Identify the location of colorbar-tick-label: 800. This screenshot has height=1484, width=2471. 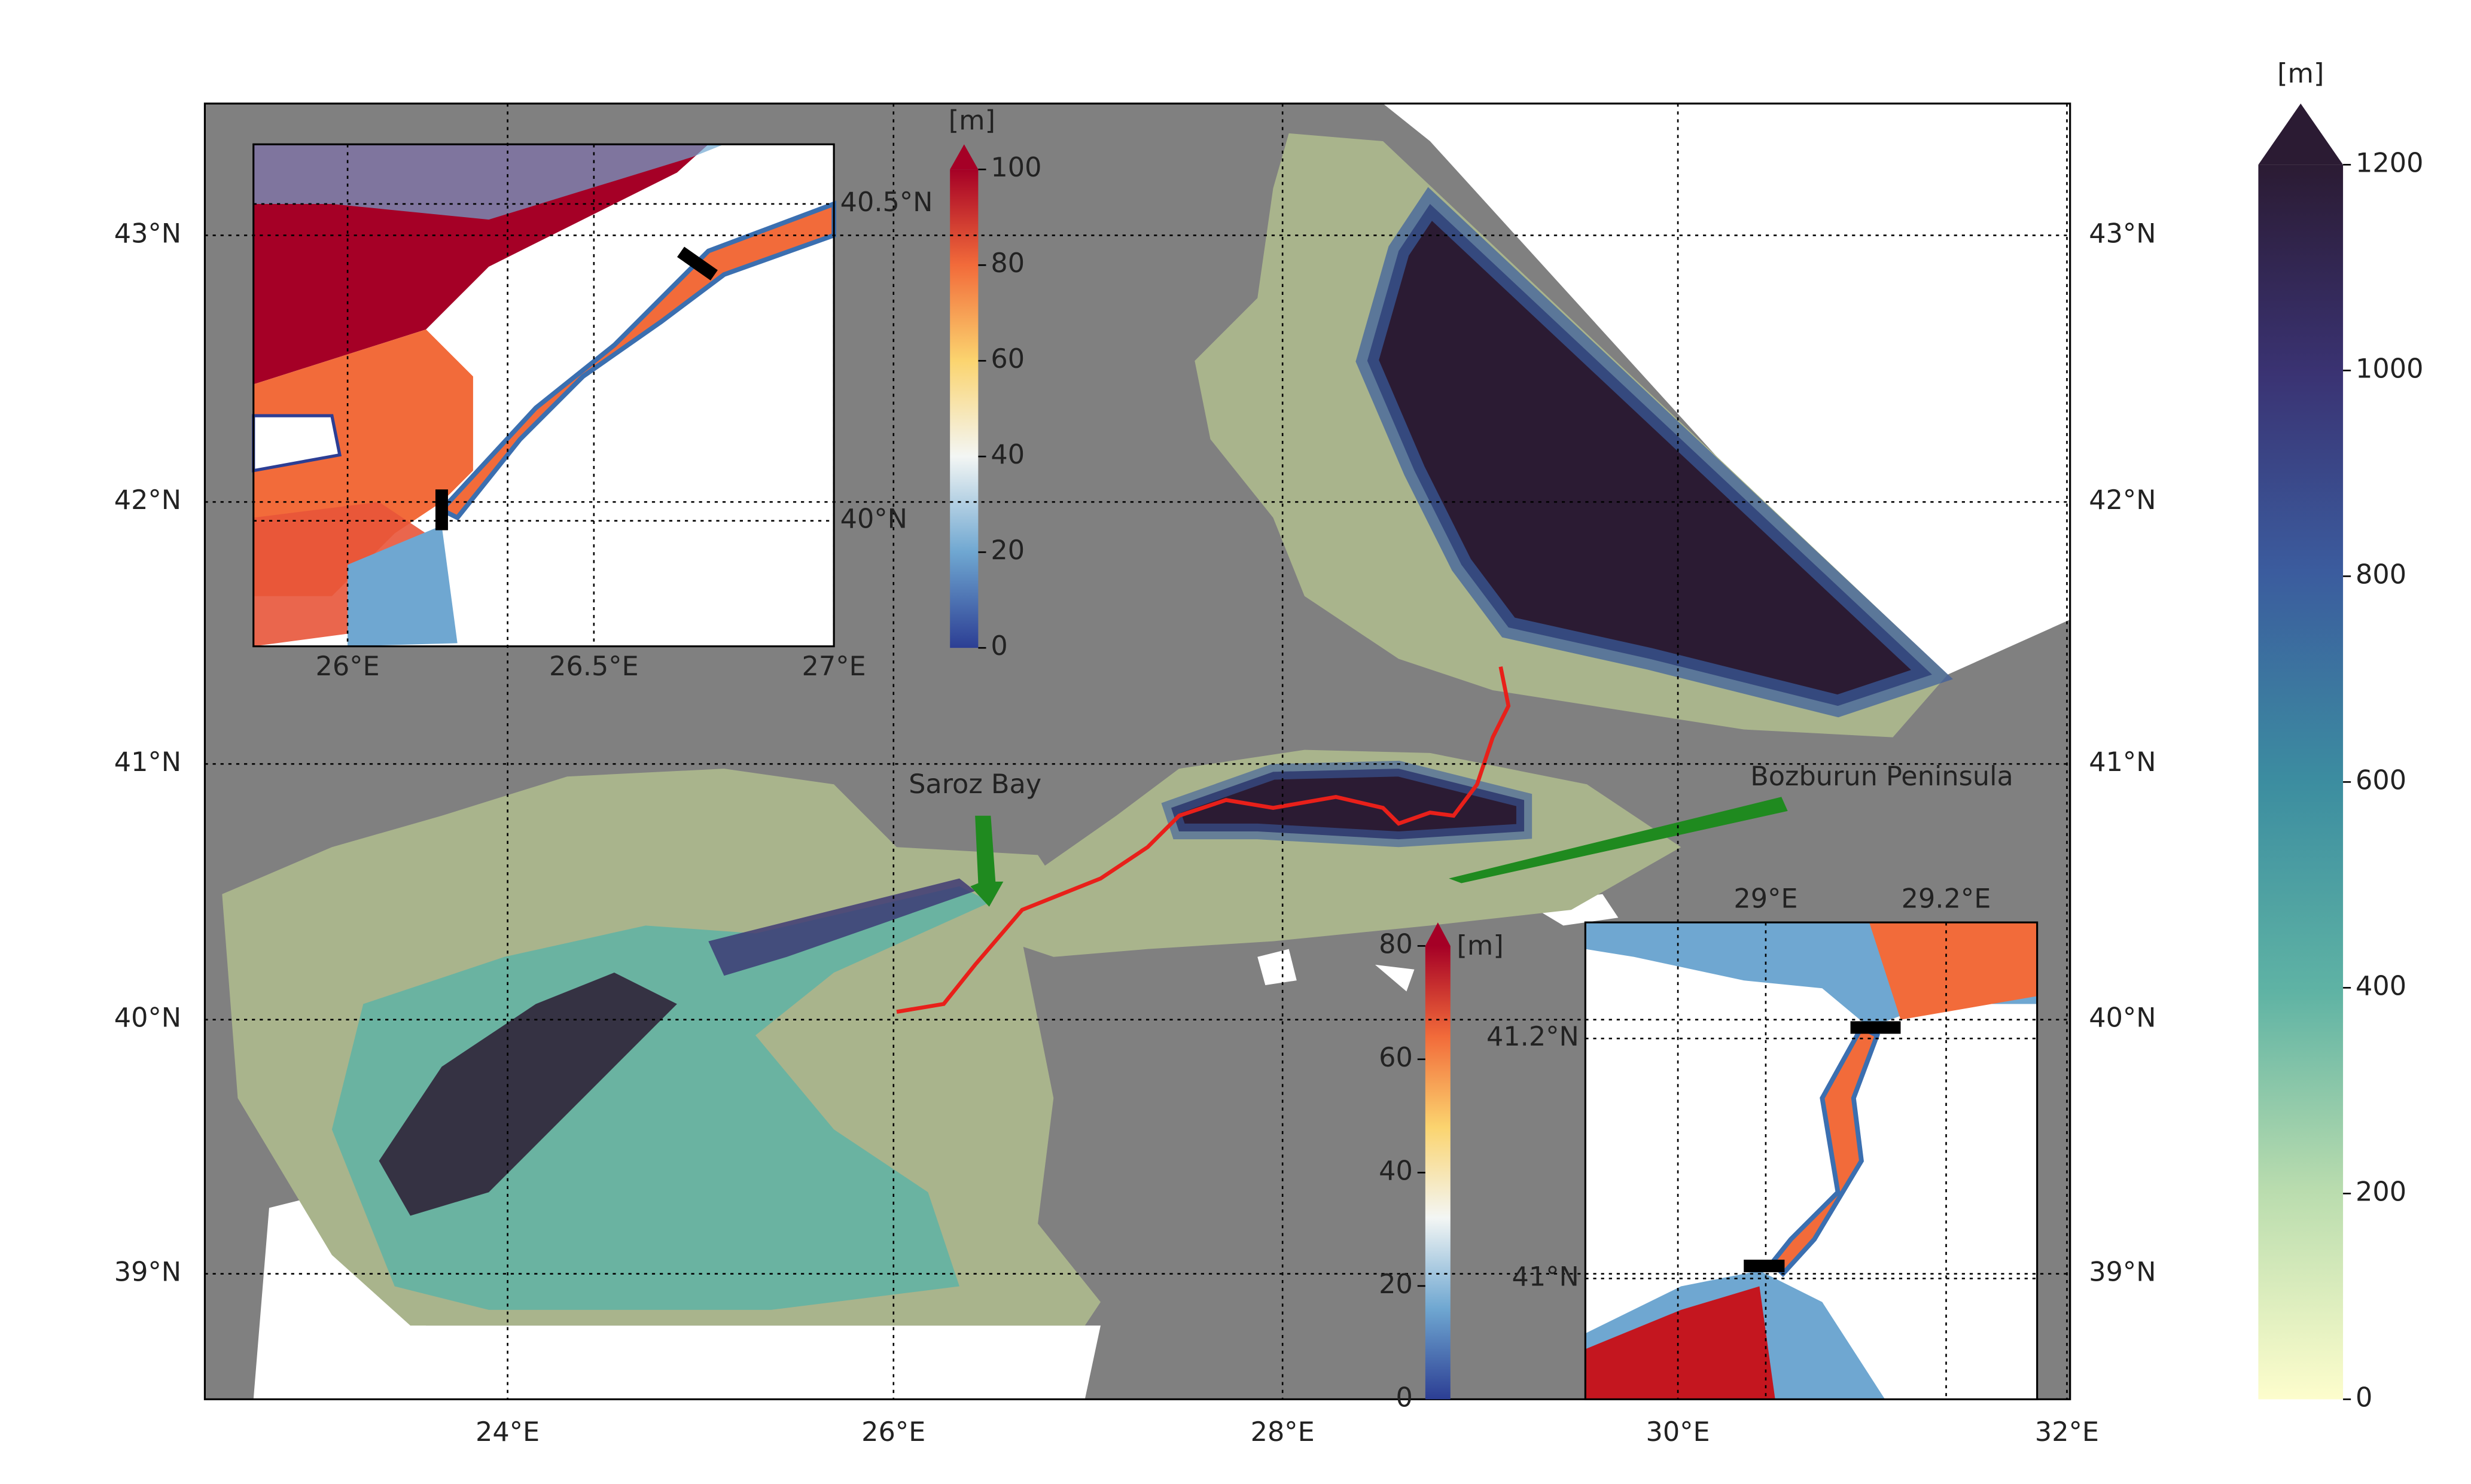
(2381, 574).